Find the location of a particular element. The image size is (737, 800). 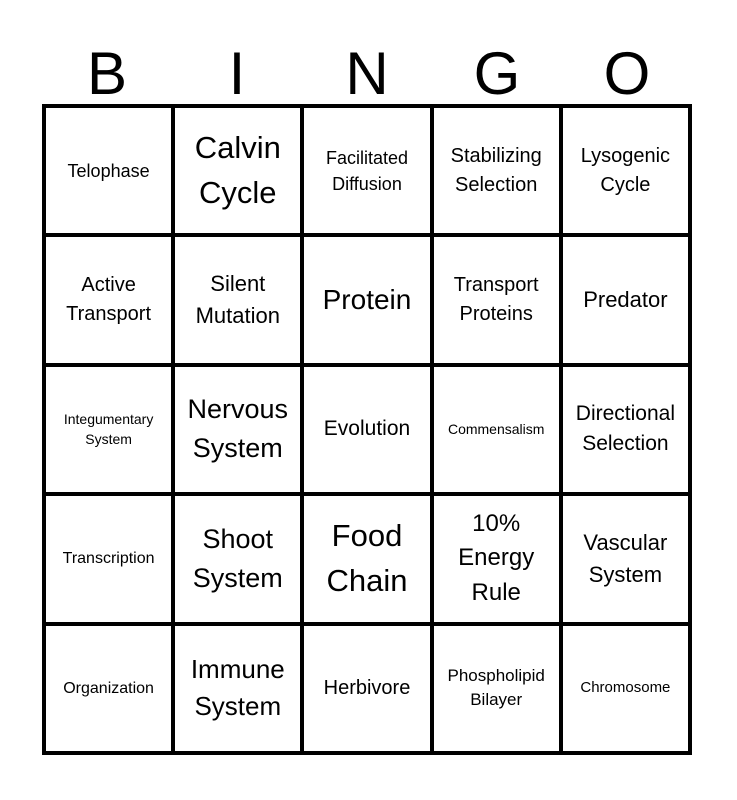

title-letter-b: B is located at coordinates (107, 73).